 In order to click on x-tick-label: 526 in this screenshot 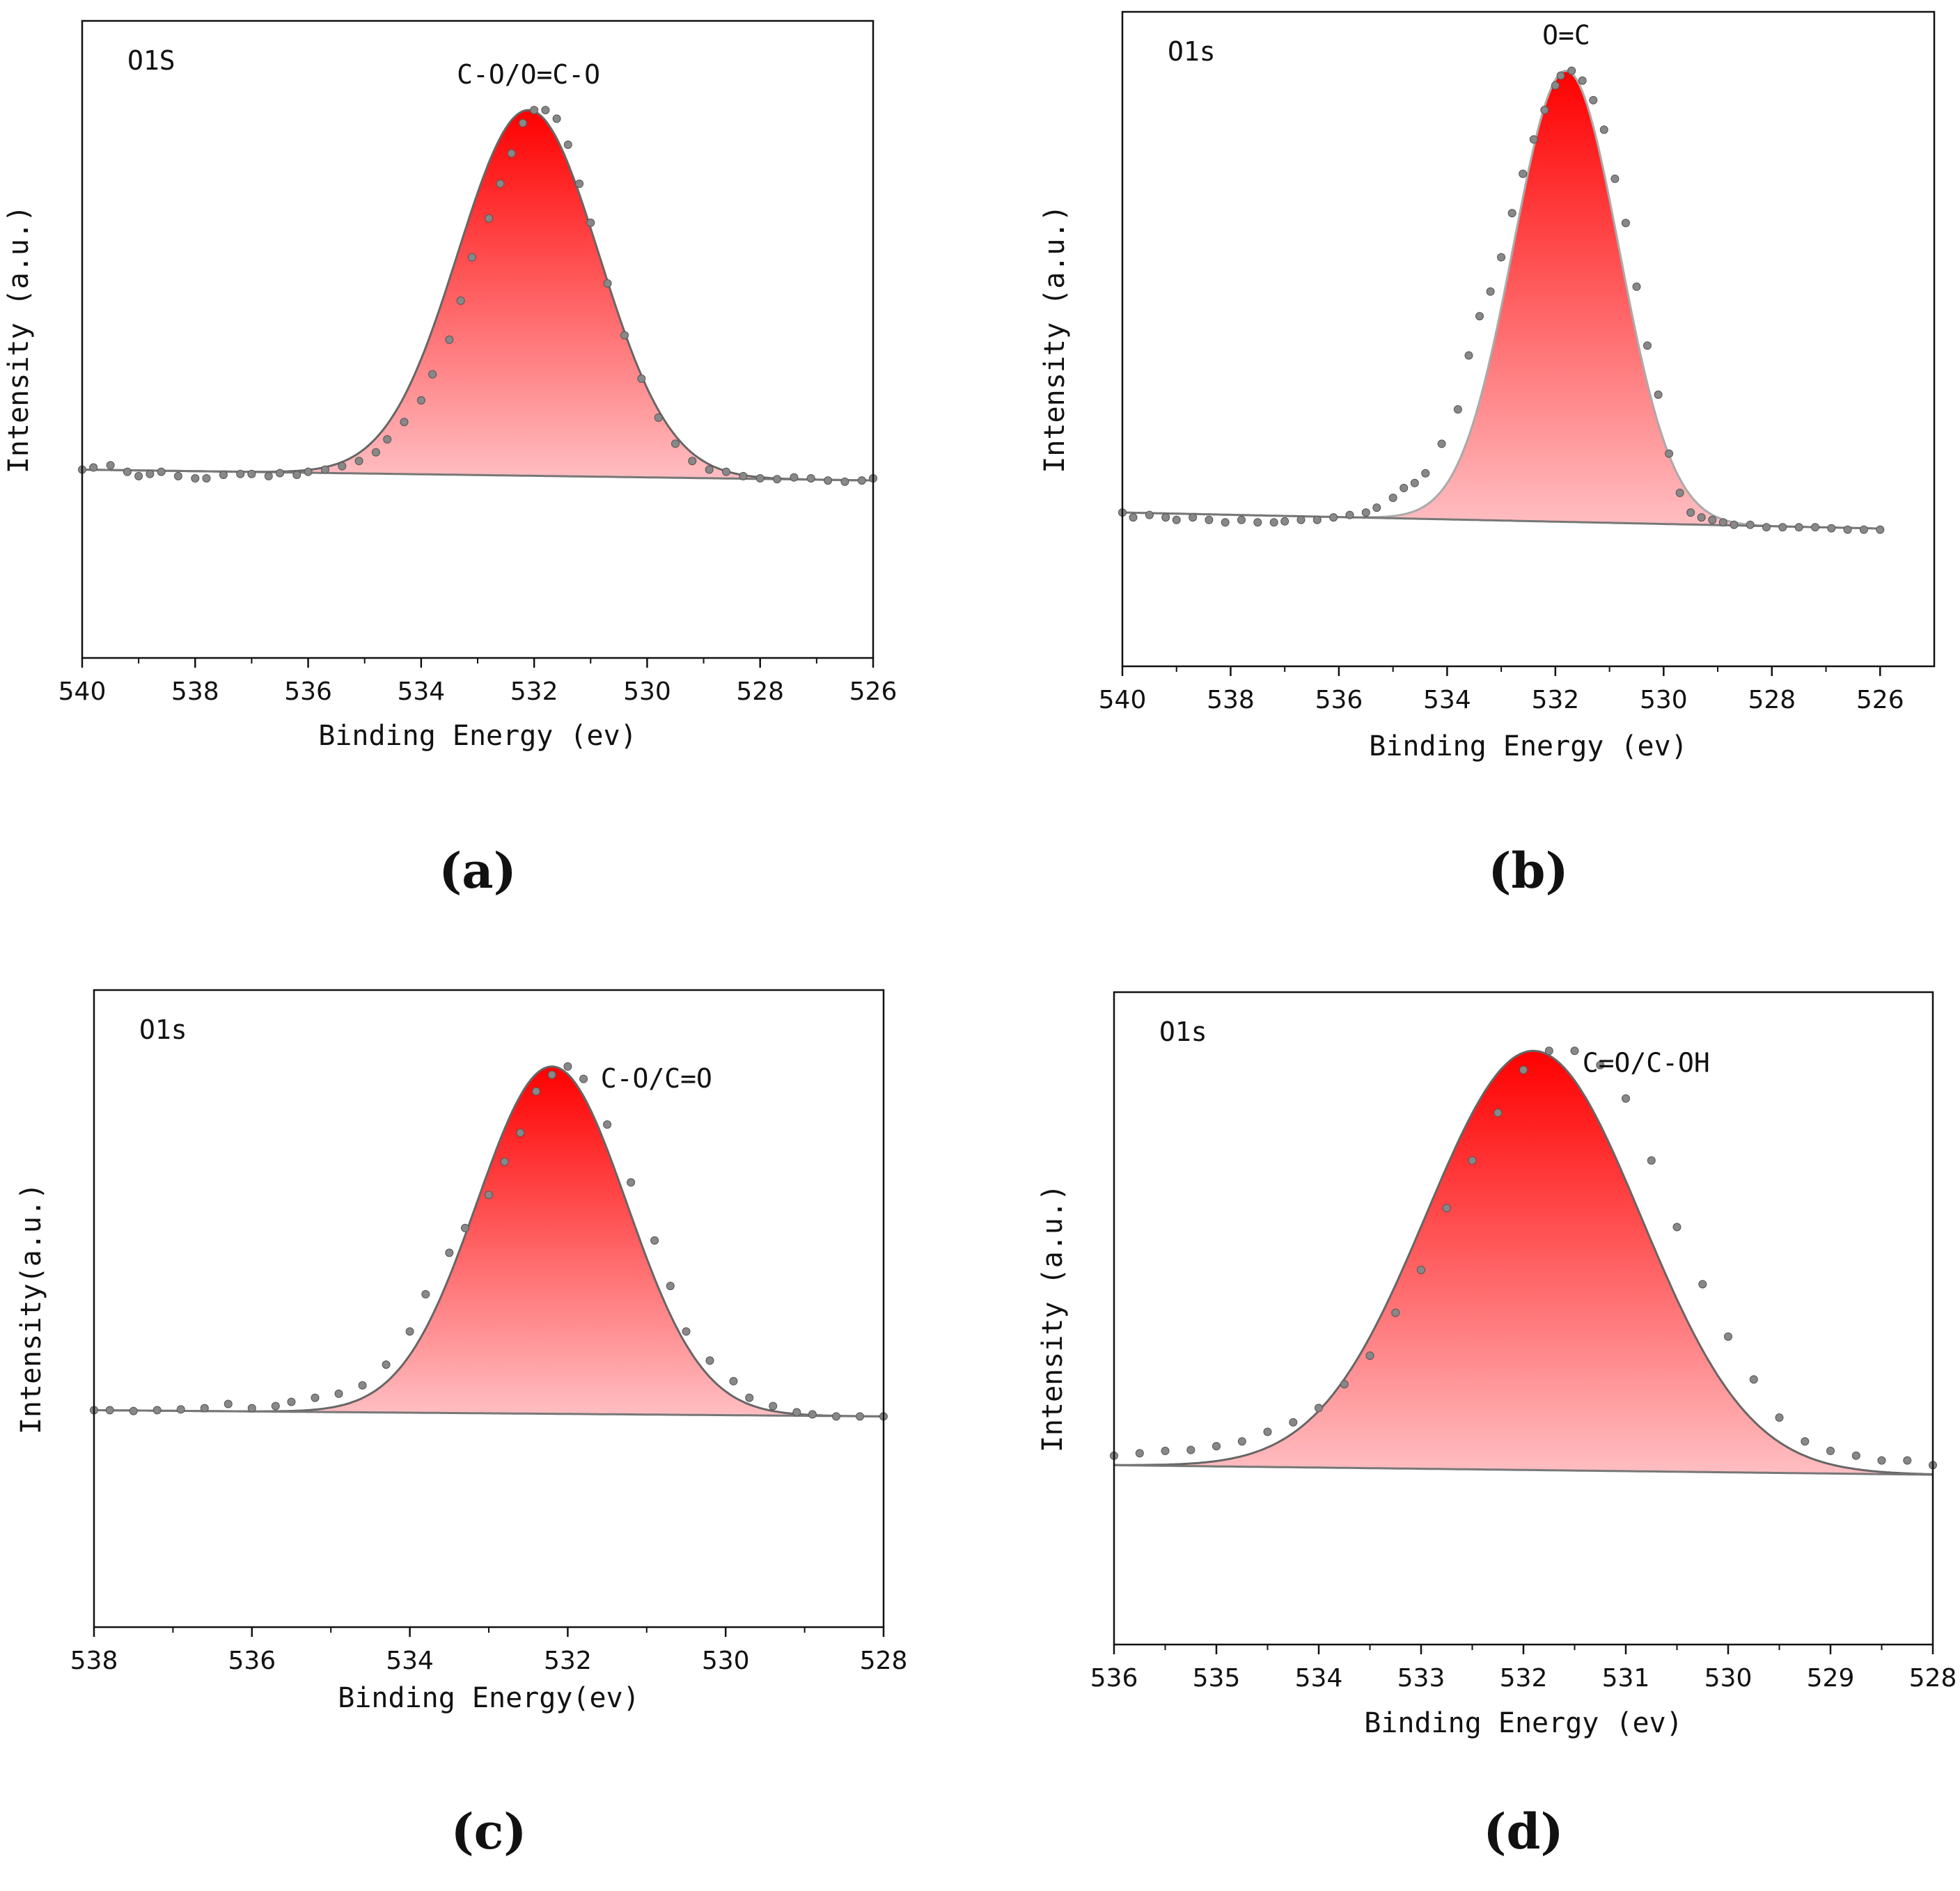, I will do `click(873, 691)`.